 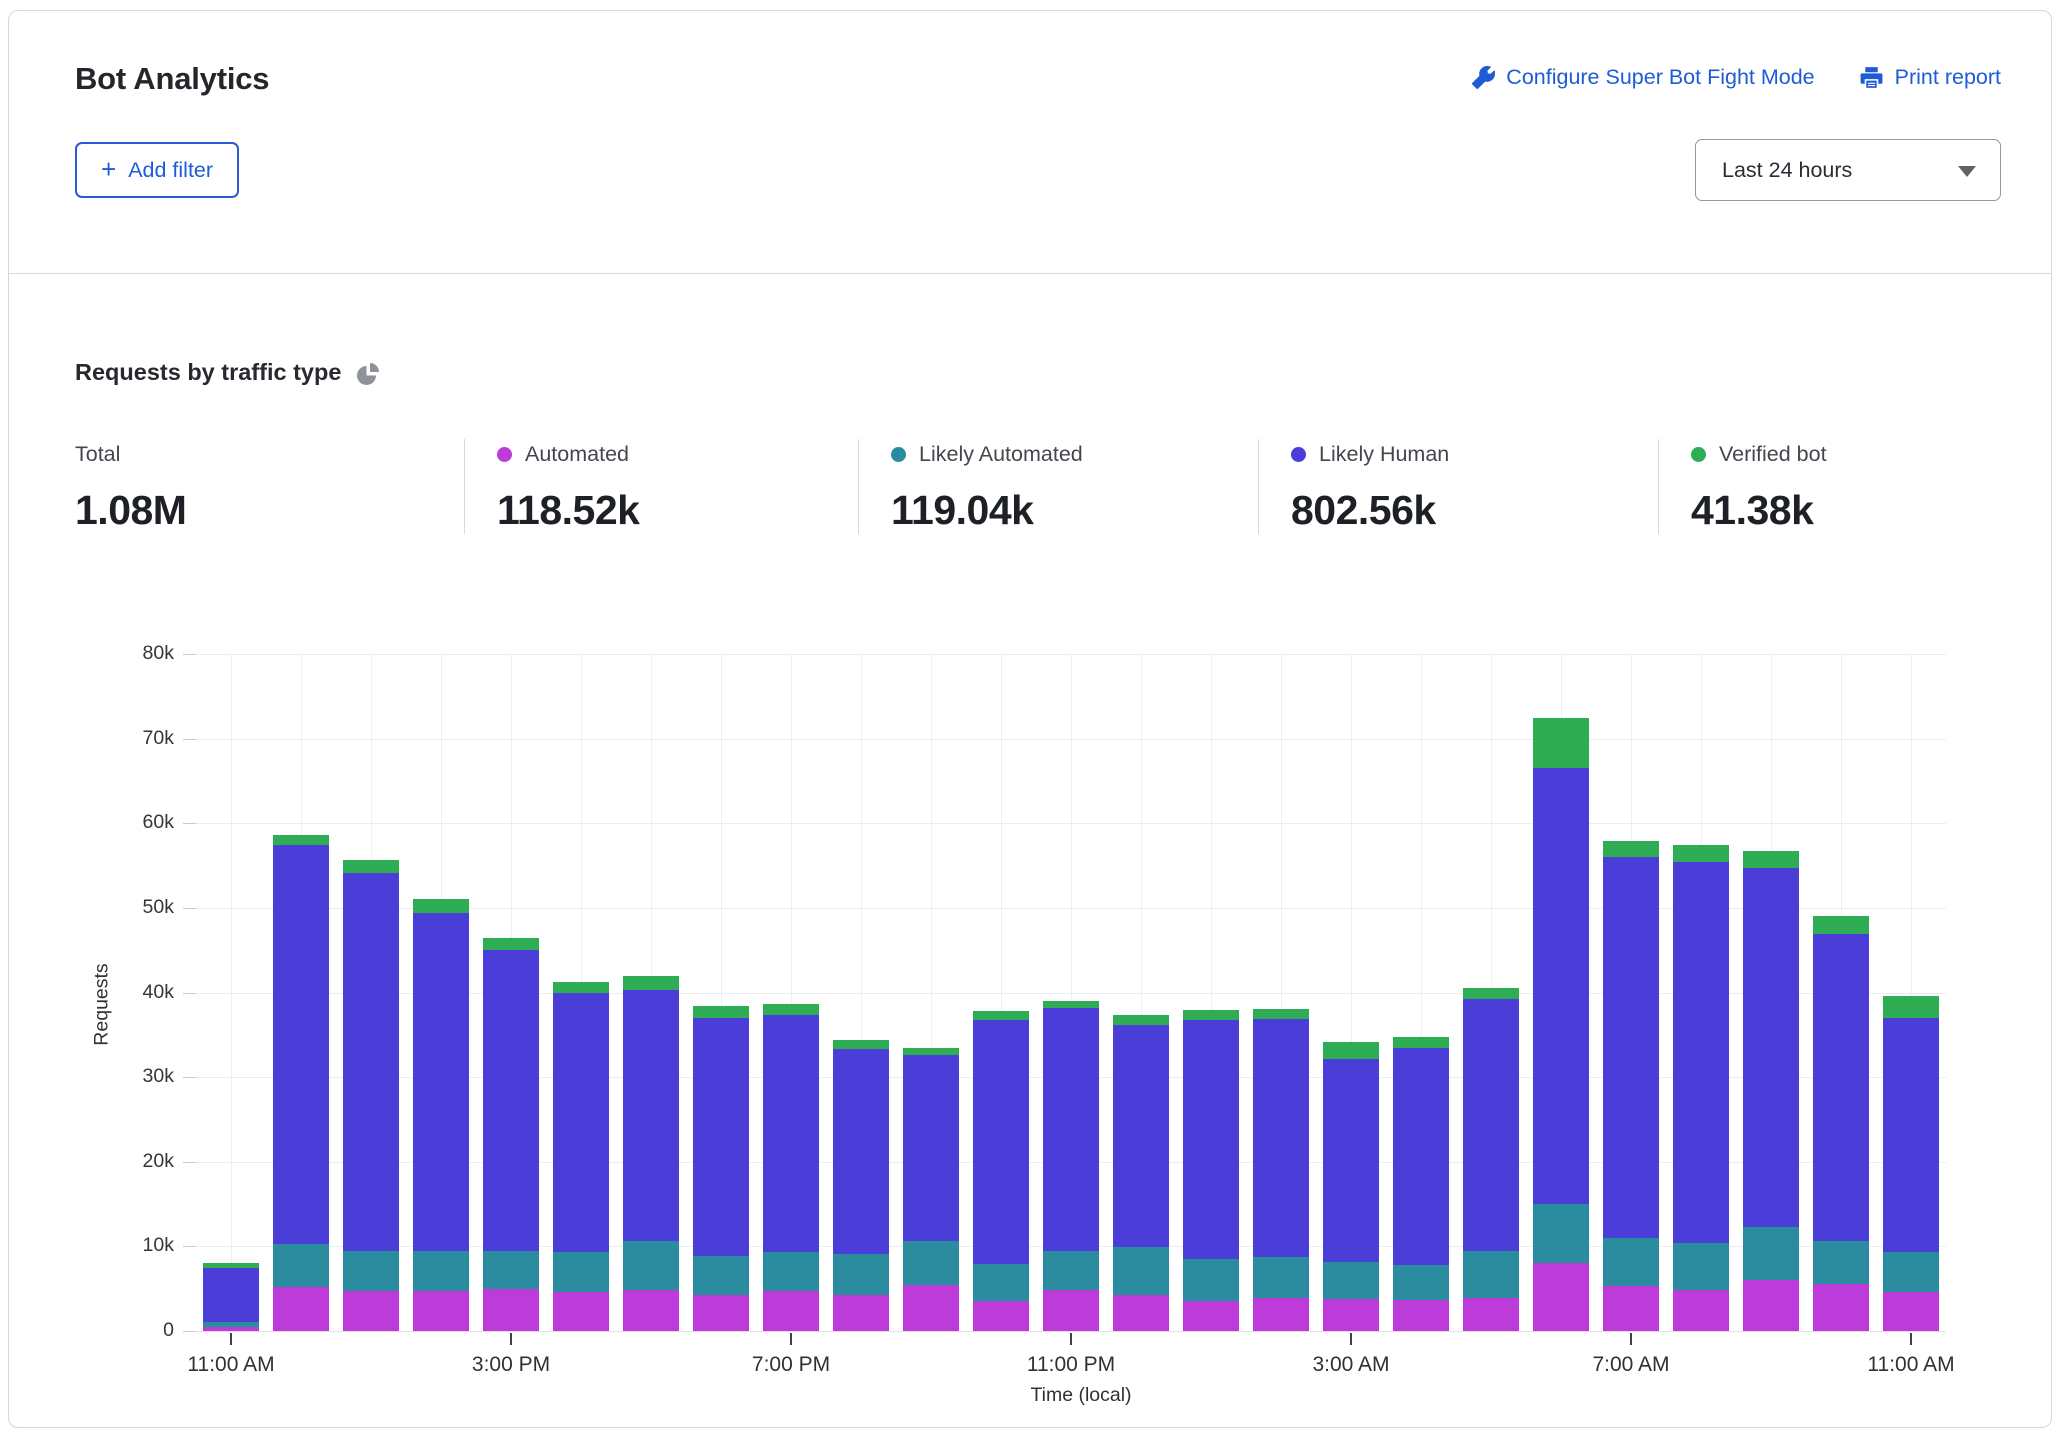 I want to click on time-range-select: Last 24 hours, so click(x=1848, y=170).